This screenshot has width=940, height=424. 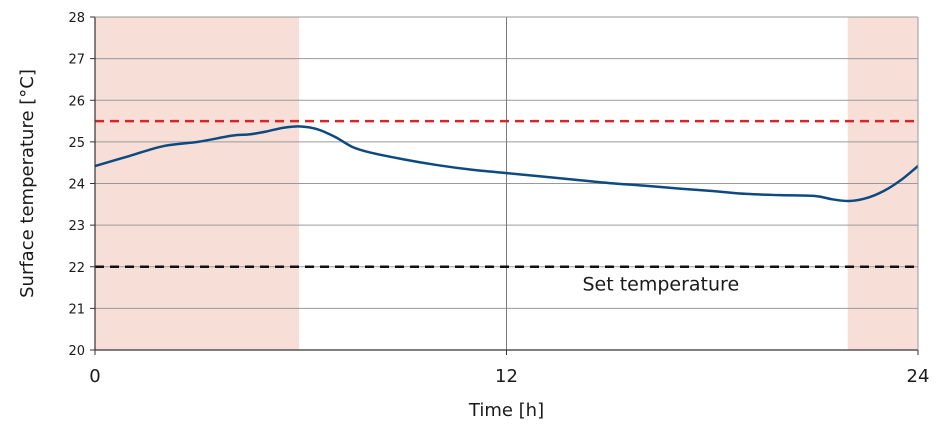 What do you see at coordinates (76, 268) in the screenshot?
I see `y-tick-label: 22` at bounding box center [76, 268].